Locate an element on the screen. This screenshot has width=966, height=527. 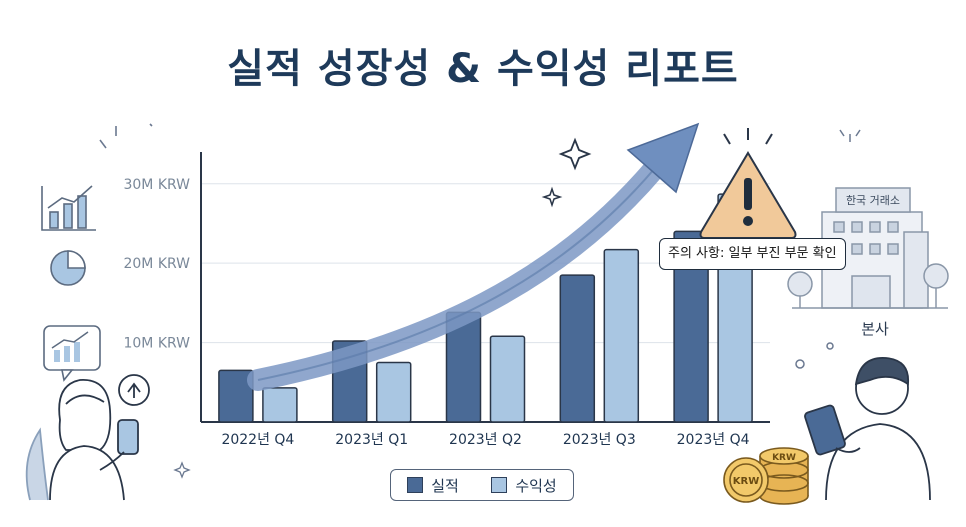
page-title: 실적 성장성 & 수익성 리포트 is located at coordinates (483, 69).